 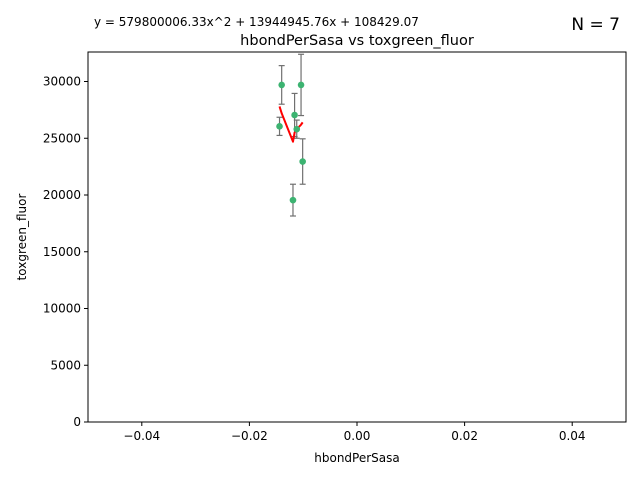 What do you see at coordinates (62, 82) in the screenshot?
I see `y-tick-label-6: 30000` at bounding box center [62, 82].